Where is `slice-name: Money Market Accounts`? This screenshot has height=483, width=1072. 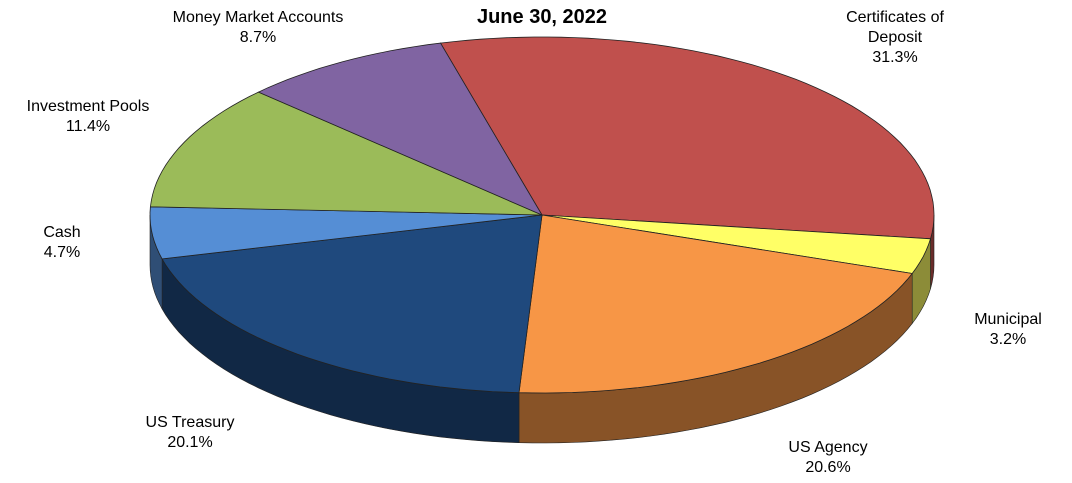
slice-name: Money Market Accounts is located at coordinates (258, 17).